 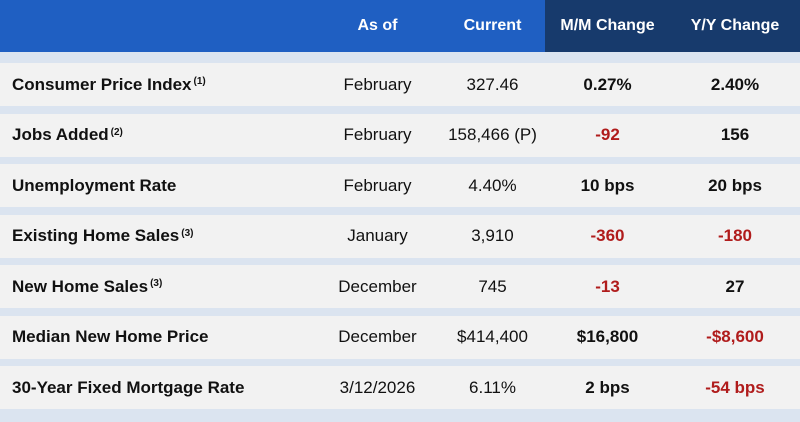 I want to click on header-cell: As of, so click(x=377, y=26).